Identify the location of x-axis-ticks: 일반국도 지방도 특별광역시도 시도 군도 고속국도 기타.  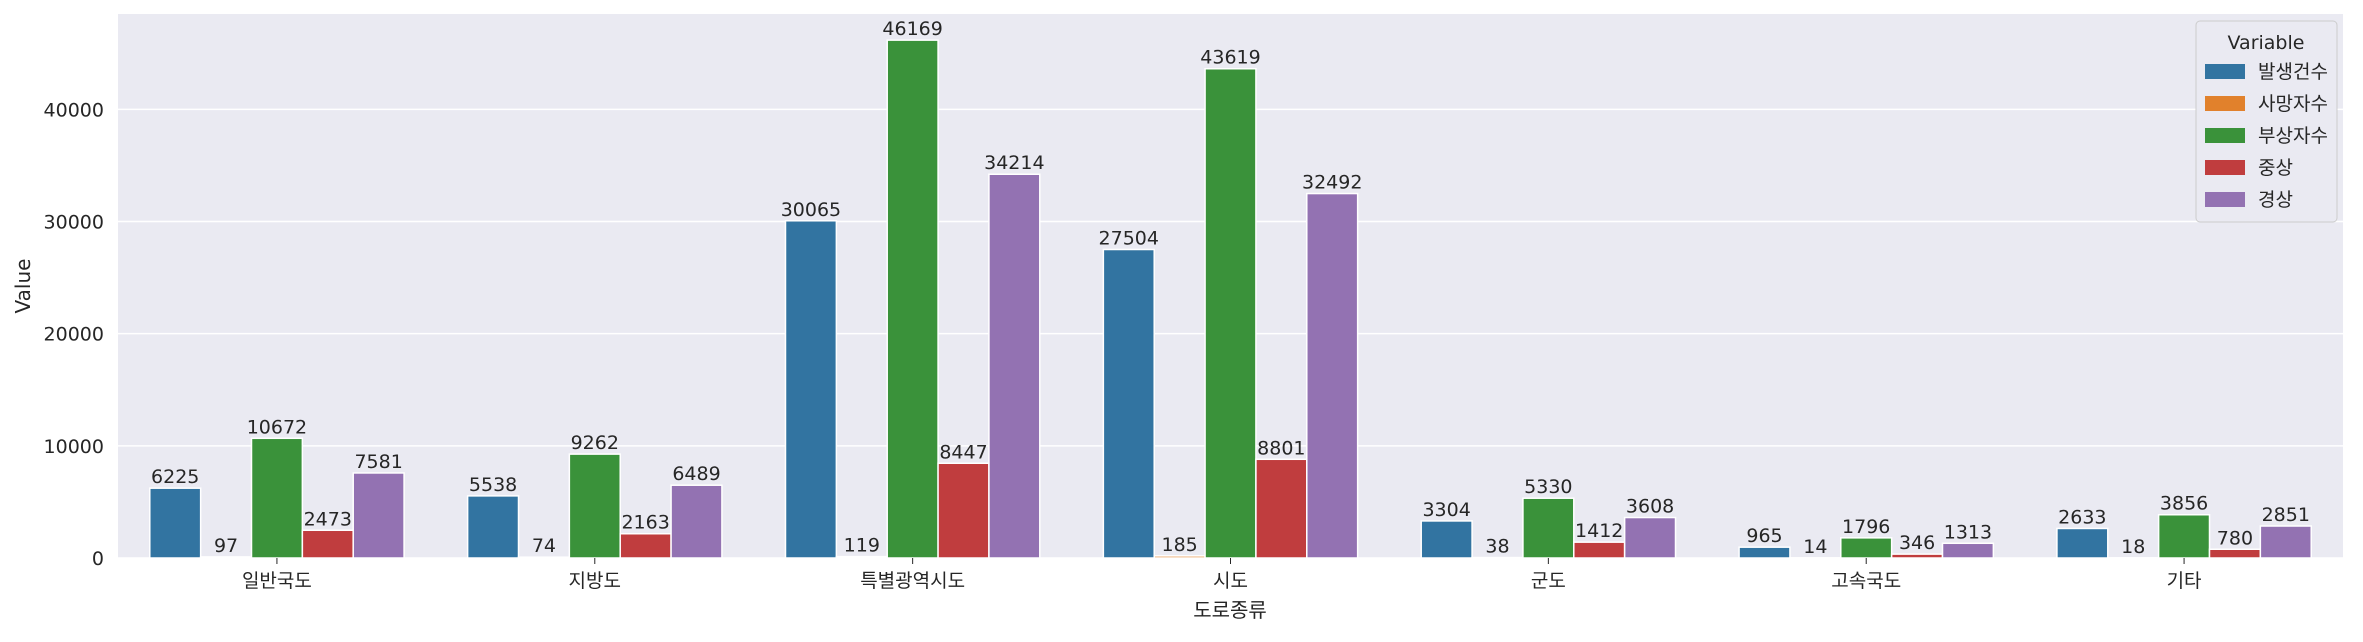
(1222, 575).